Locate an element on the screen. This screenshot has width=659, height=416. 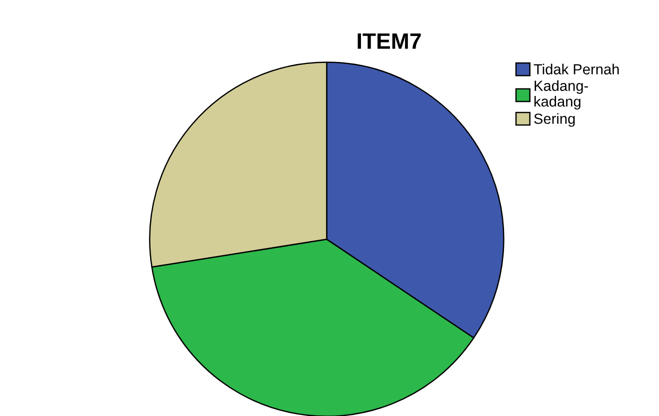
chart-title: ITEM7 is located at coordinates (389, 41).